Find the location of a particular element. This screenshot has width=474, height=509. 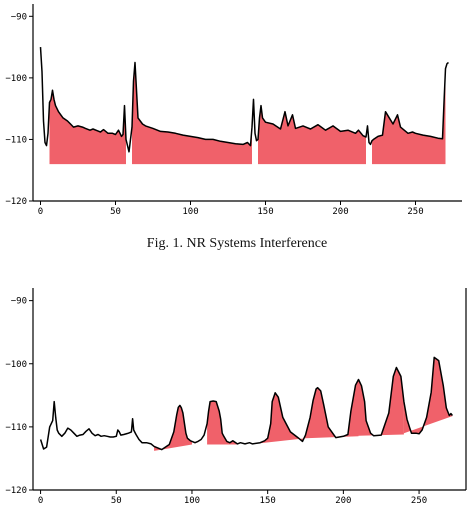

fill-regions is located at coordinates (303, 404).